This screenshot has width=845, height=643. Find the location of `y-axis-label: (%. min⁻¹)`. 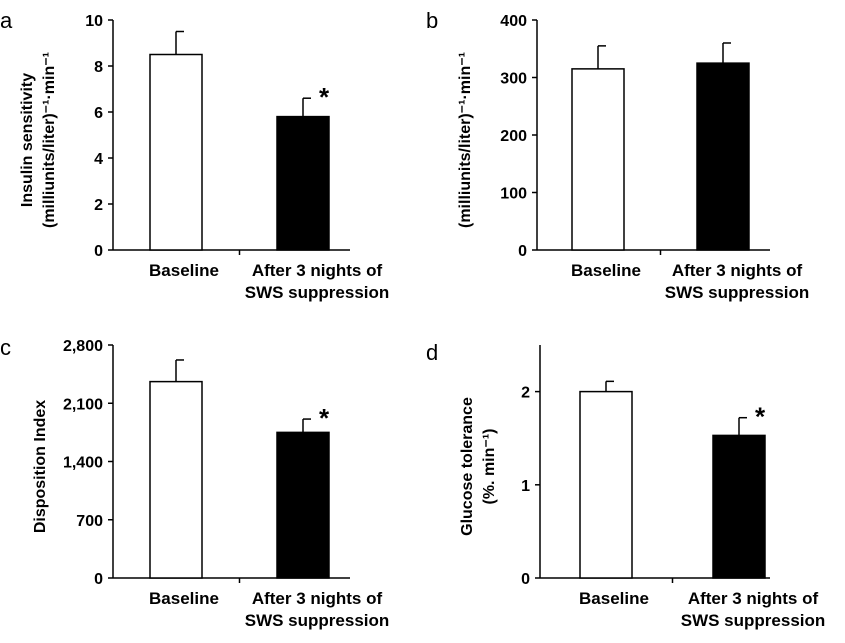

y-axis-label: (%. min⁻¹) is located at coordinates (489, 467).